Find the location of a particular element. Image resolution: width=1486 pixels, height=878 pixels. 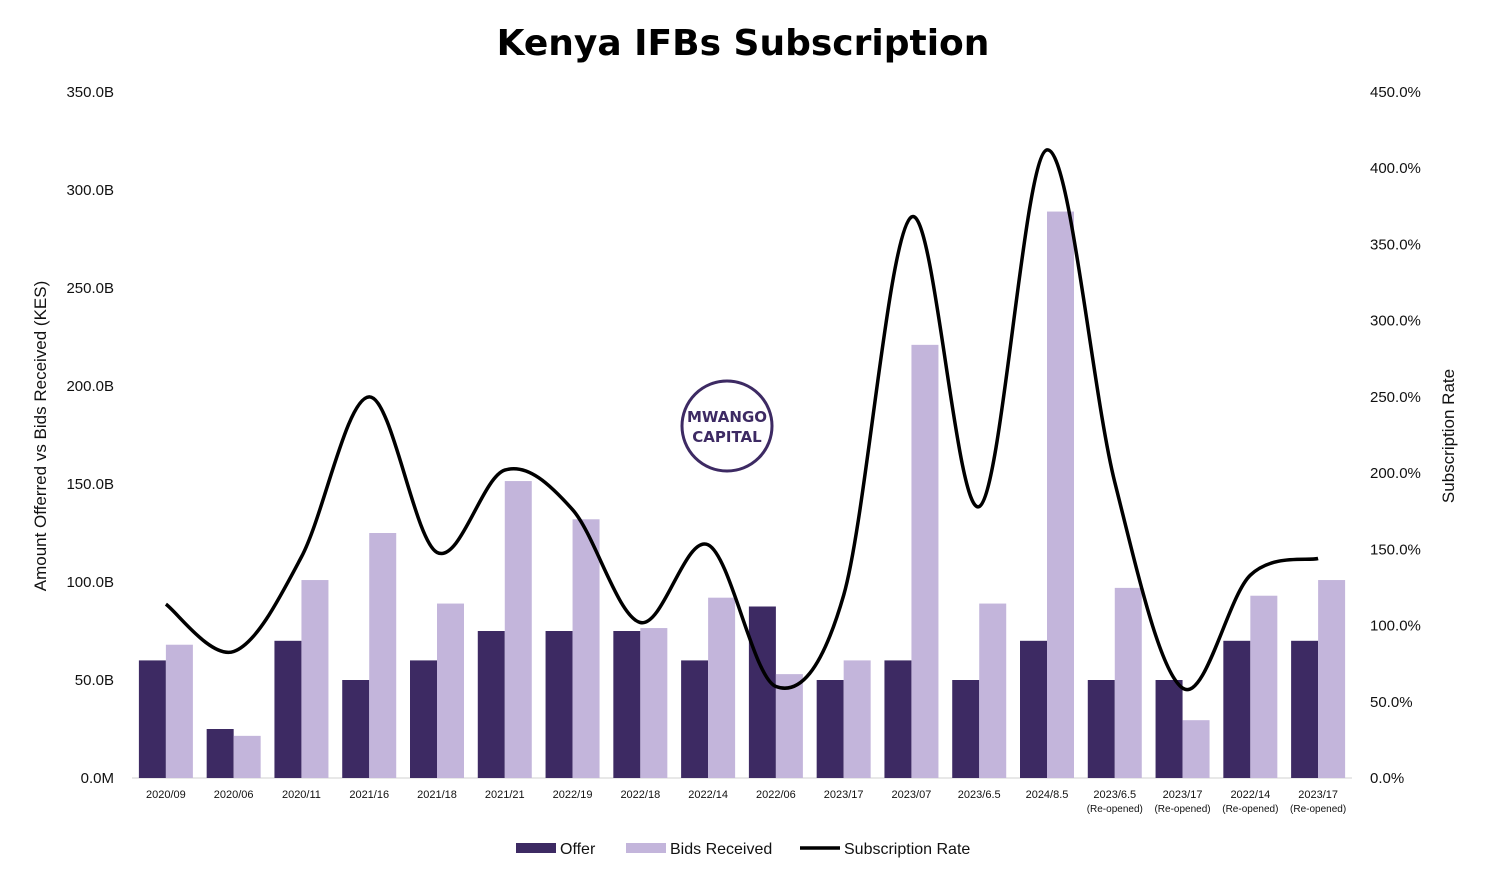

x-tick-label: 2021/16 is located at coordinates (369, 795).